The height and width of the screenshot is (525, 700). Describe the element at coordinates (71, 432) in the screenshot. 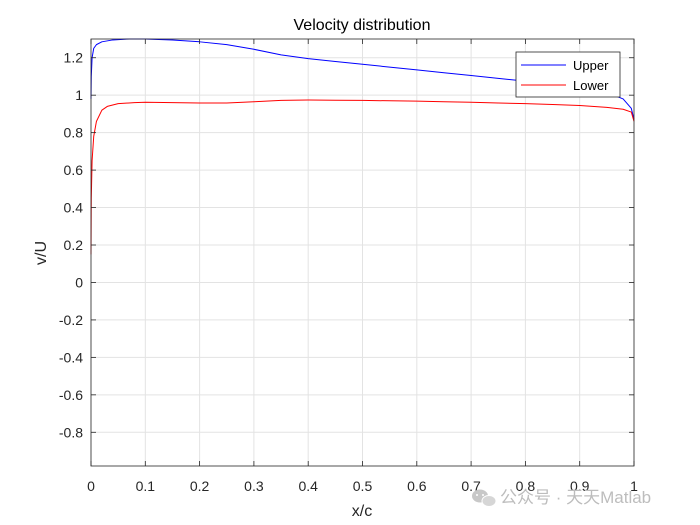

I see `y-tick-label: -0.8` at that location.